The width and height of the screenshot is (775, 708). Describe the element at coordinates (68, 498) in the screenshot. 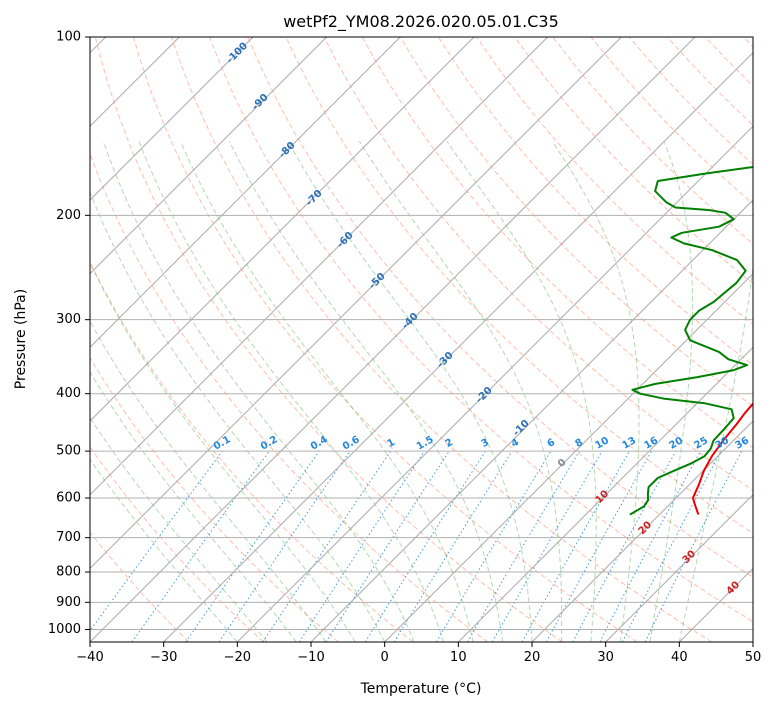

I see `y-tick-label: 600` at that location.